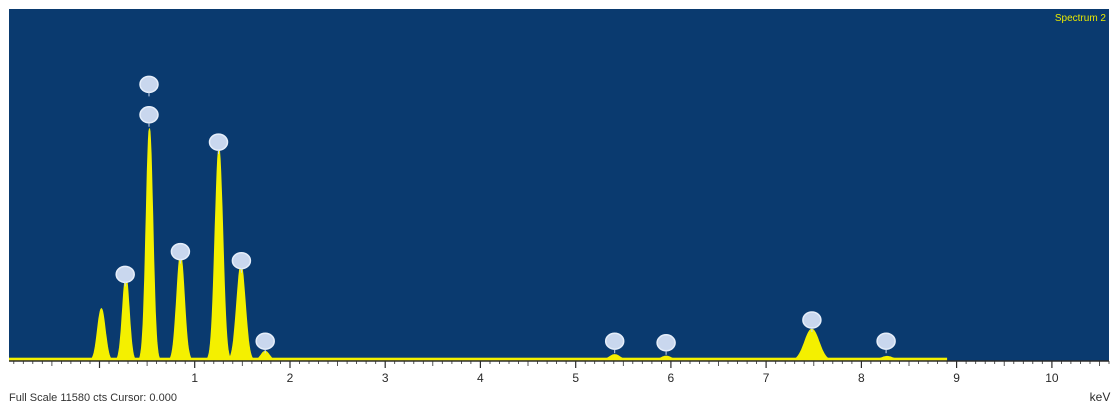 Image resolution: width=1118 pixels, height=405 pixels. I want to click on x-tick-label: 2, so click(290, 378).